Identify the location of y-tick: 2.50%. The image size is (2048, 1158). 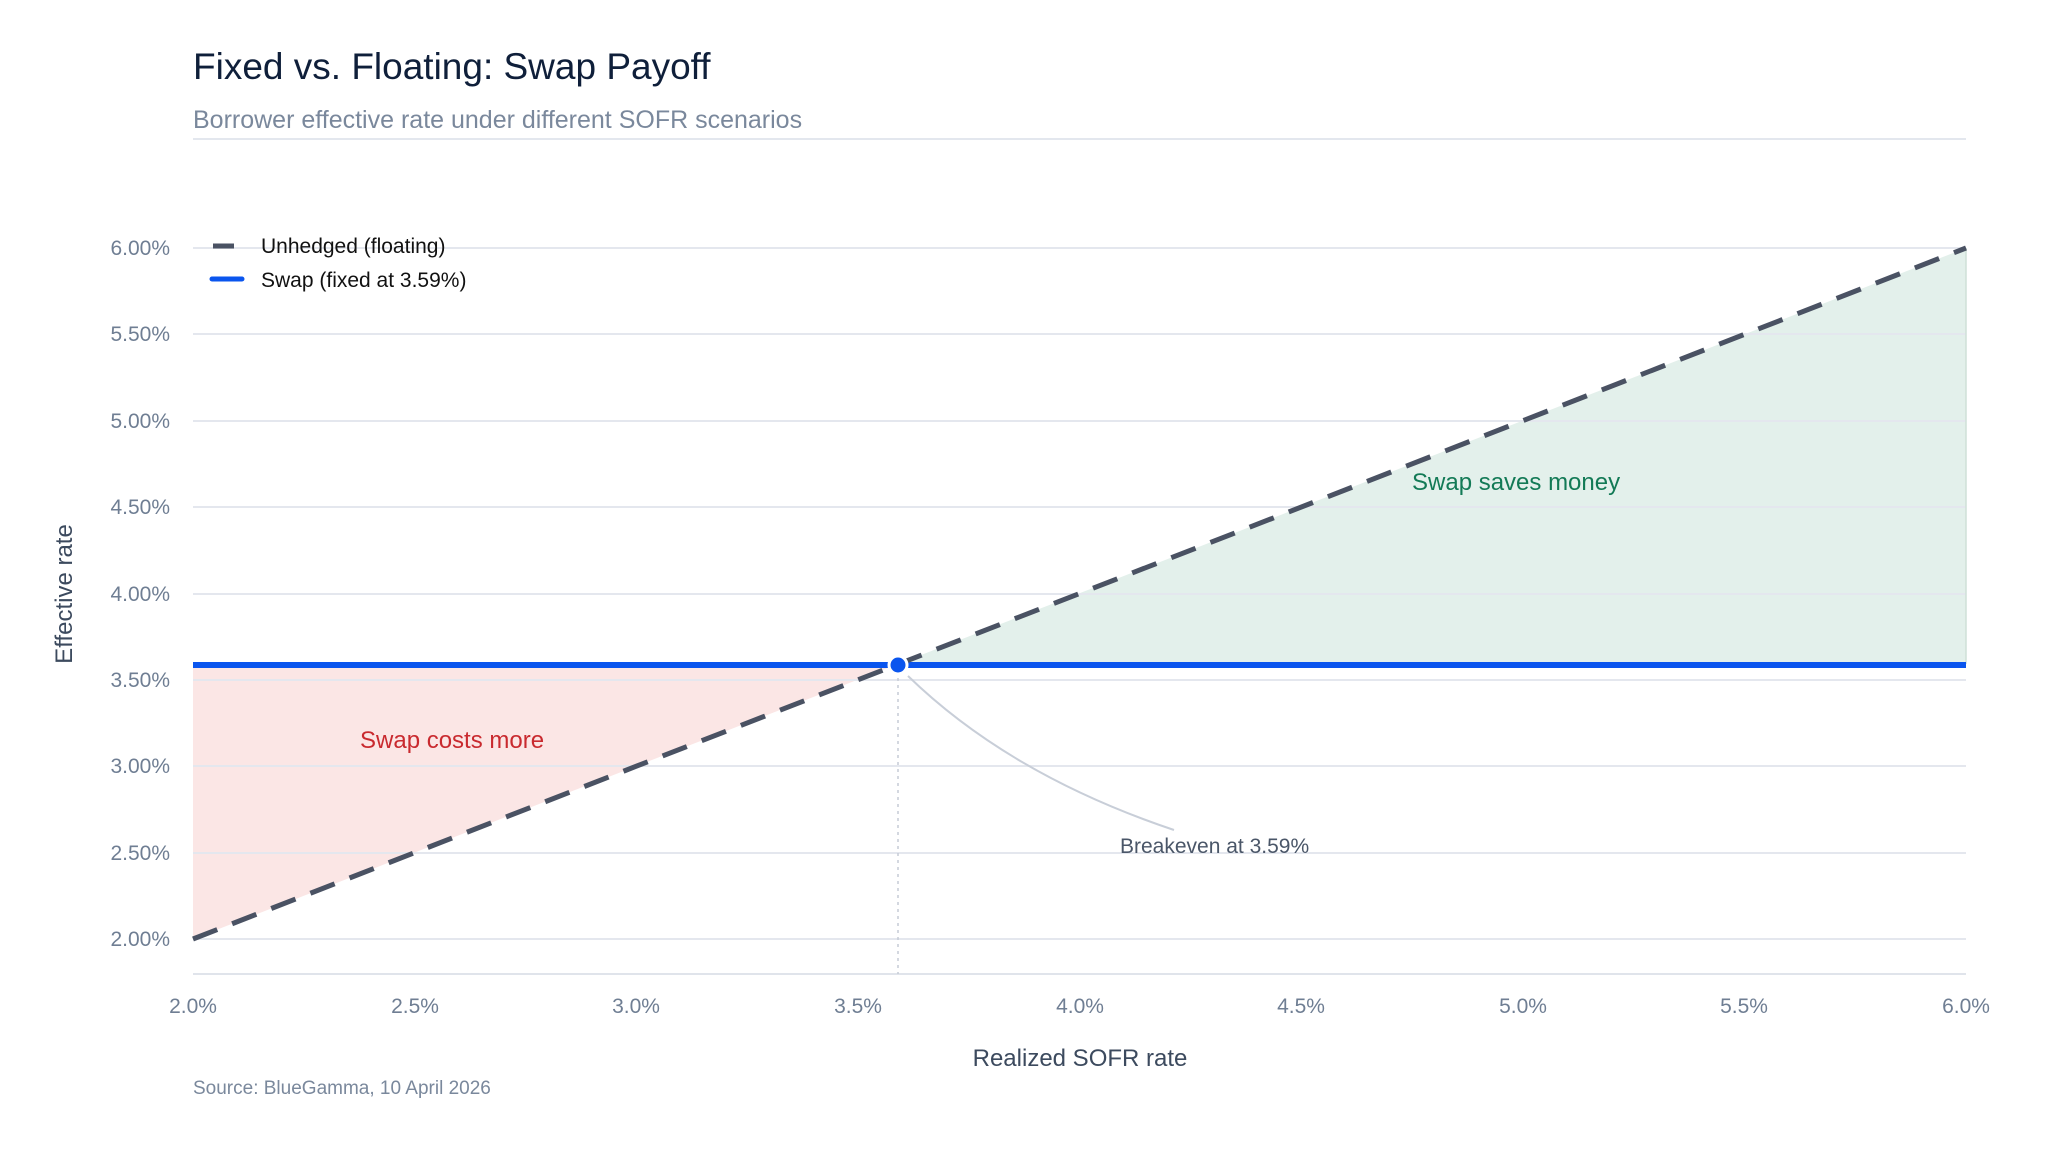
(140, 853).